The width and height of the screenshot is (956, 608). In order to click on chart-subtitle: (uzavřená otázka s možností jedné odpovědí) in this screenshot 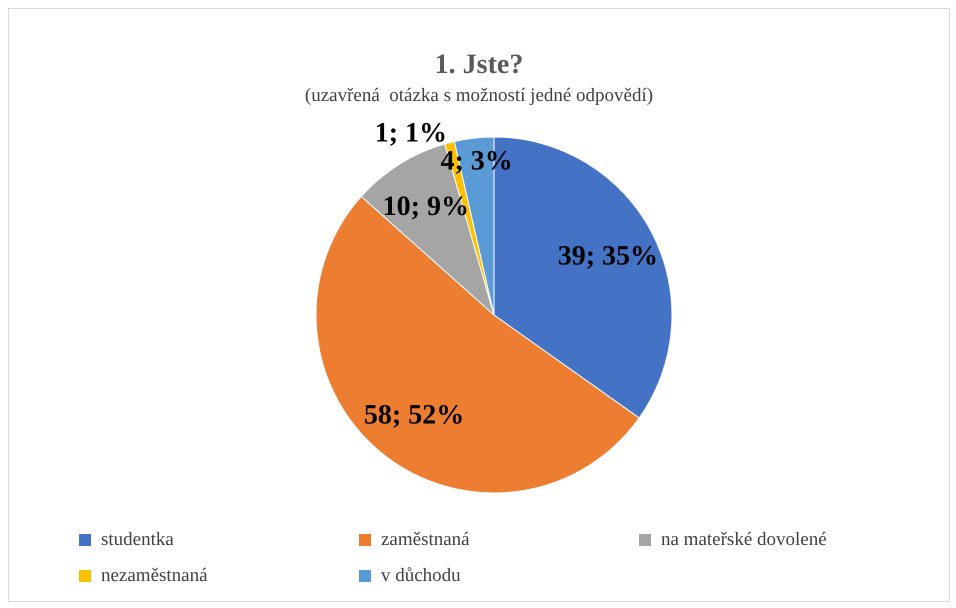, I will do `click(479, 96)`.